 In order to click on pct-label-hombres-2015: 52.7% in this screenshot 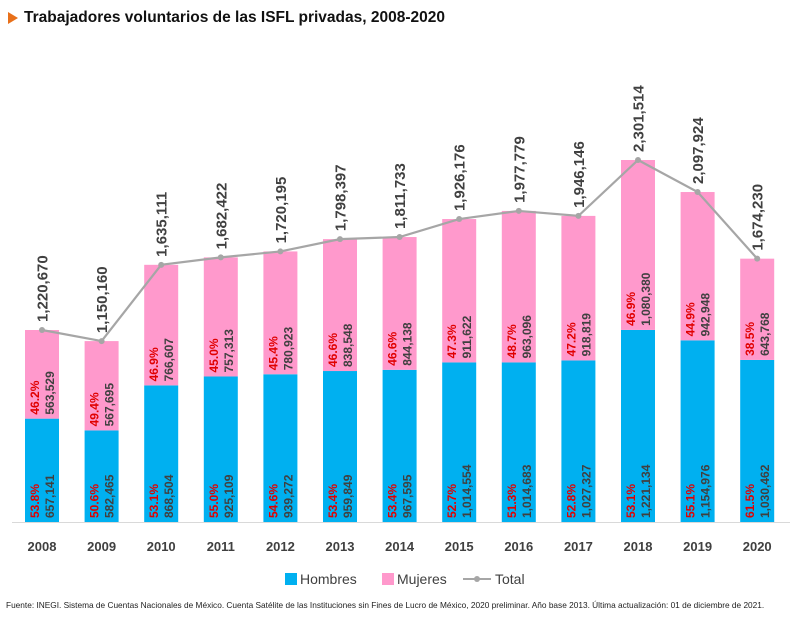, I will do `click(452, 501)`.